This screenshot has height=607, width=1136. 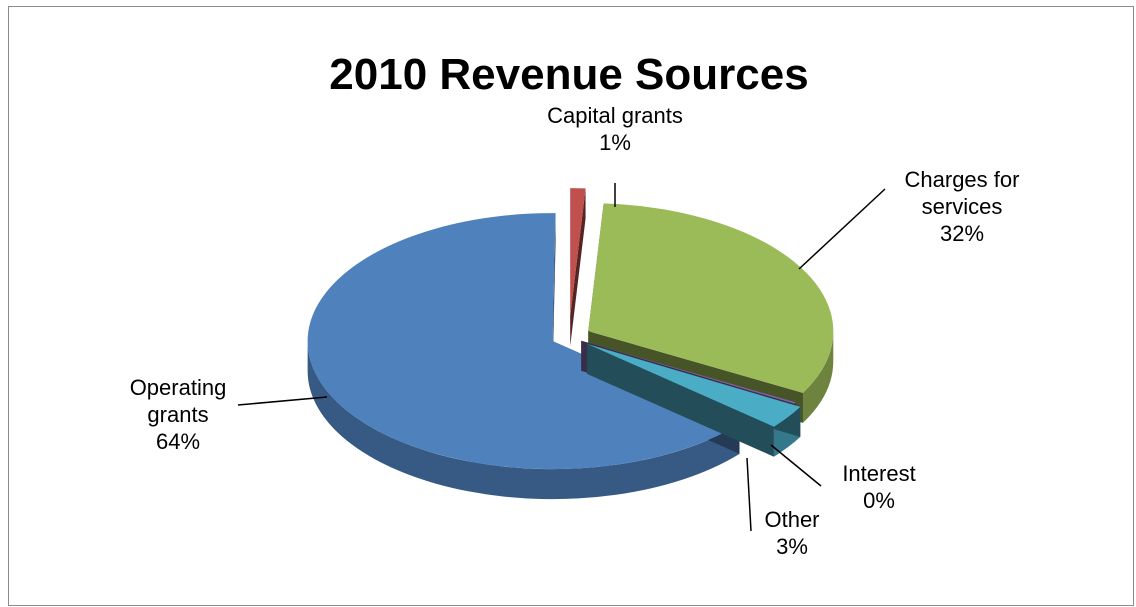 I want to click on data-label-line: 64%, so click(x=178, y=441).